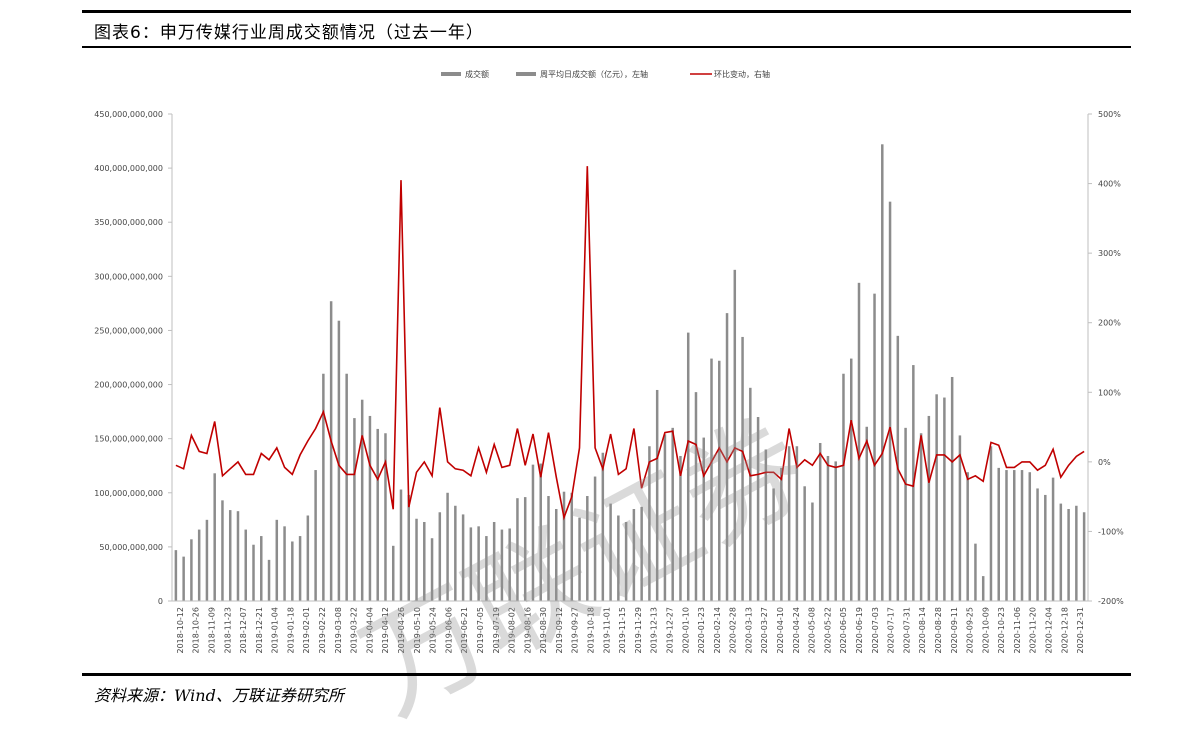  What do you see at coordinates (219, 695) in the screenshot?
I see `source-note: 资料来源：Wind、万联证券研究所` at bounding box center [219, 695].